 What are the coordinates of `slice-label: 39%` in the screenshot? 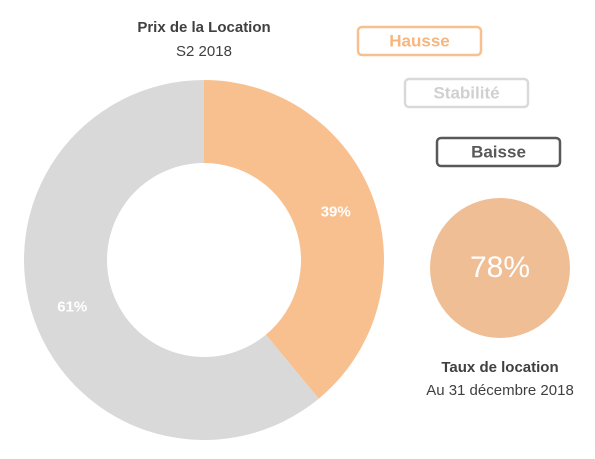 It's located at (336, 212).